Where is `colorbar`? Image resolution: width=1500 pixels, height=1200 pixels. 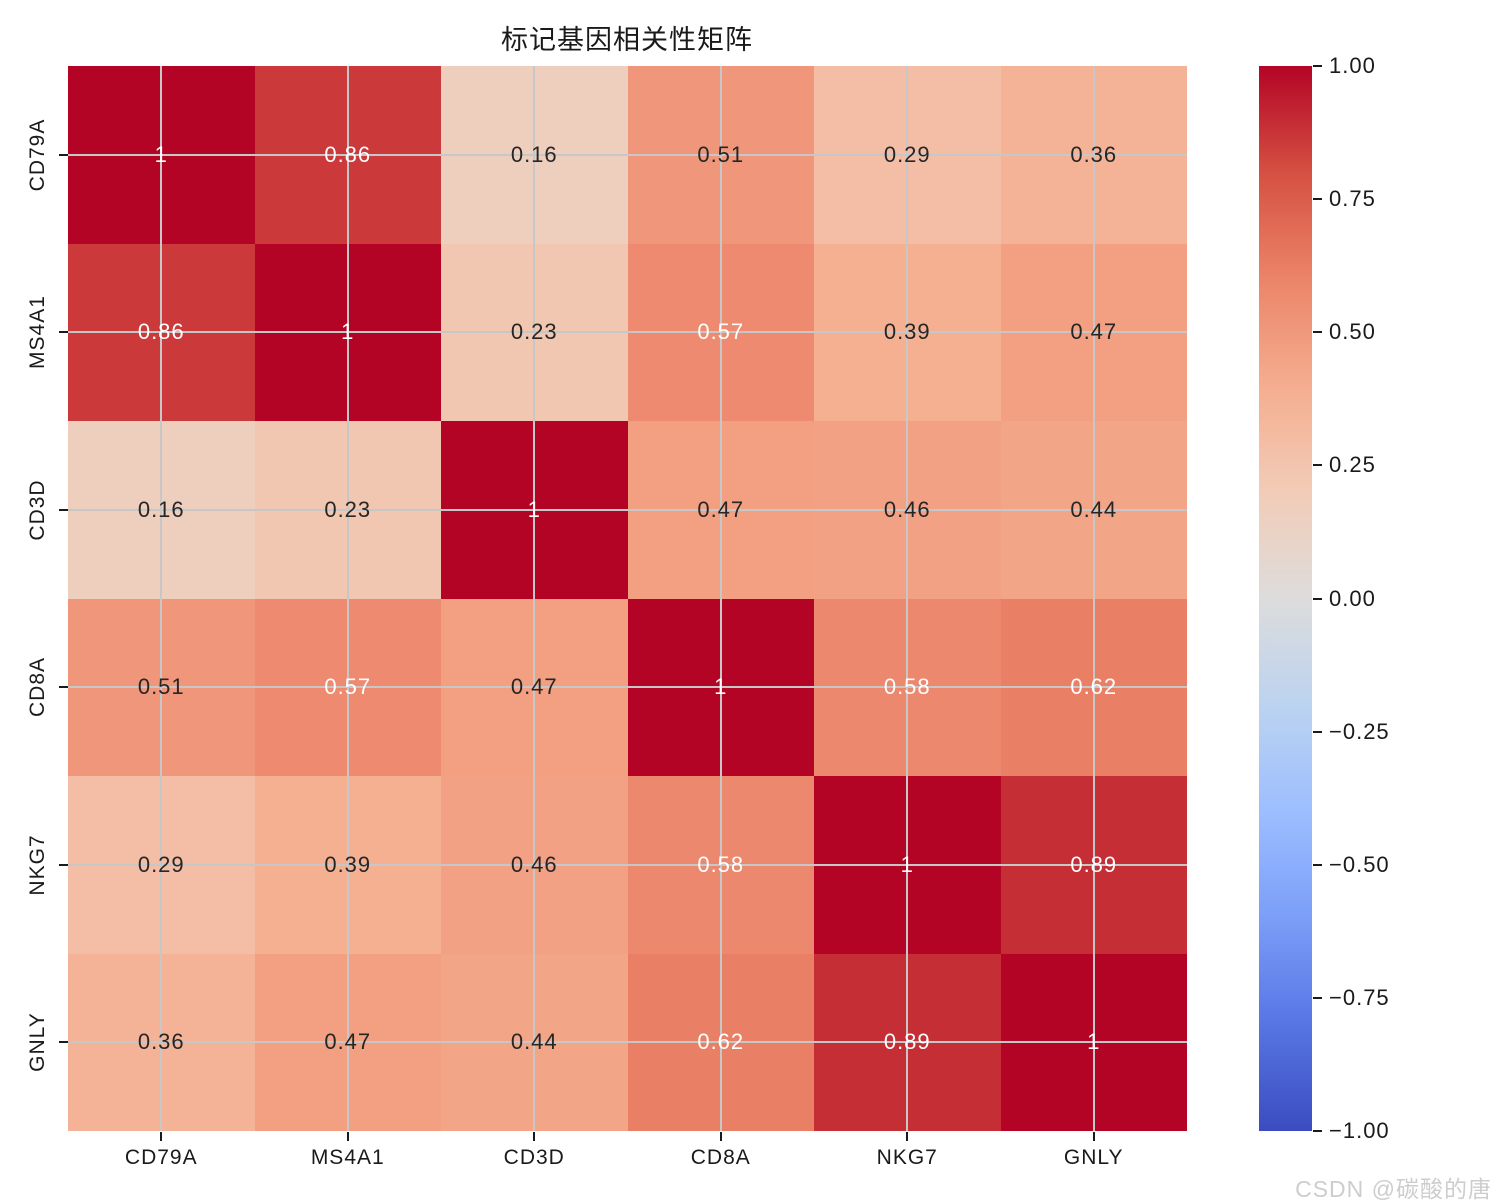
colorbar is located at coordinates (1285, 598).